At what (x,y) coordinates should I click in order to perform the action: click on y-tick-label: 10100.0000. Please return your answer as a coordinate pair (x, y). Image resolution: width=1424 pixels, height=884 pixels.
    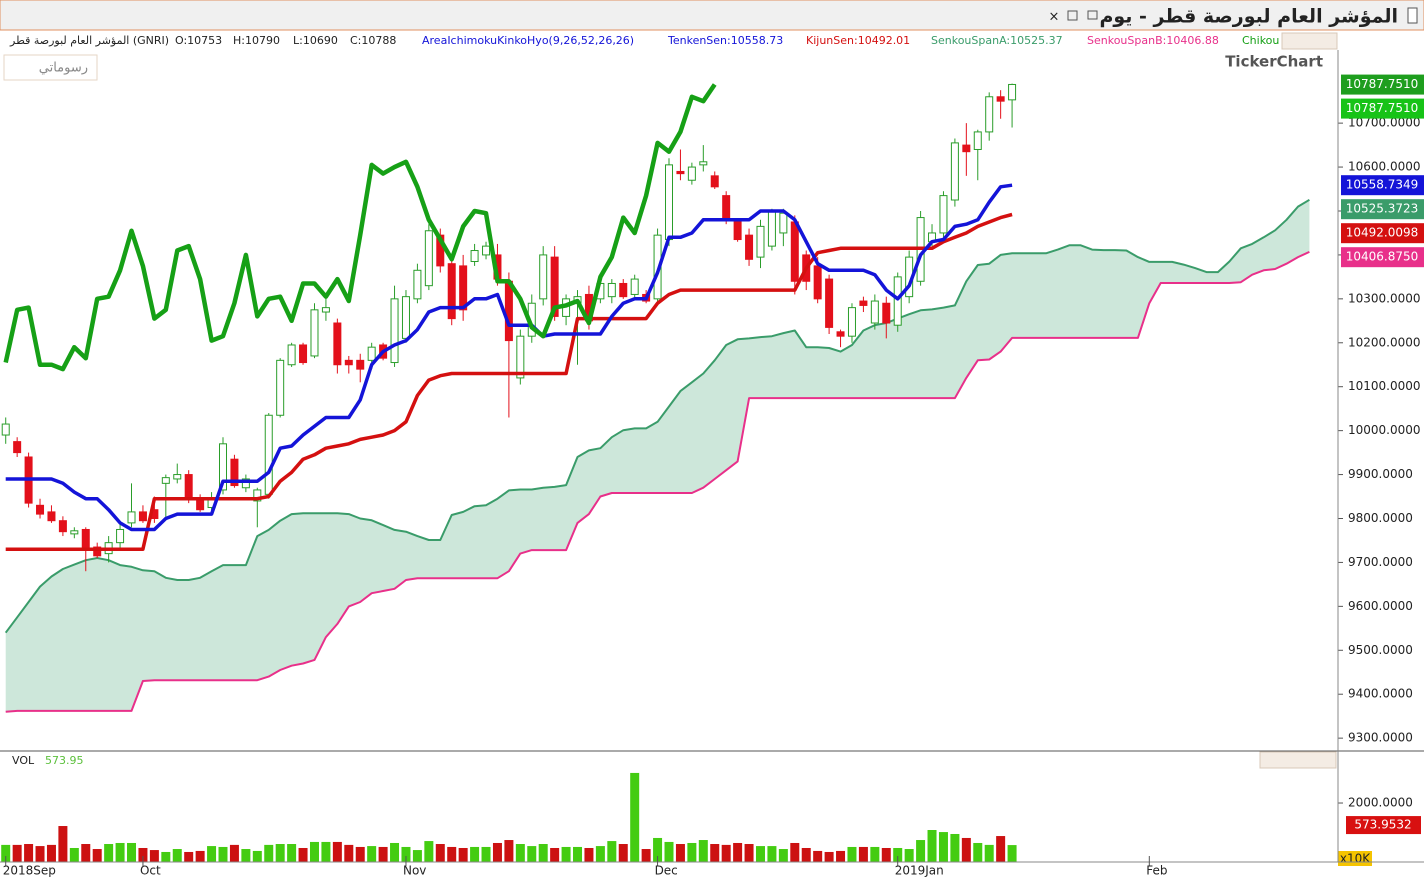
    Looking at the image, I should click on (1384, 386).